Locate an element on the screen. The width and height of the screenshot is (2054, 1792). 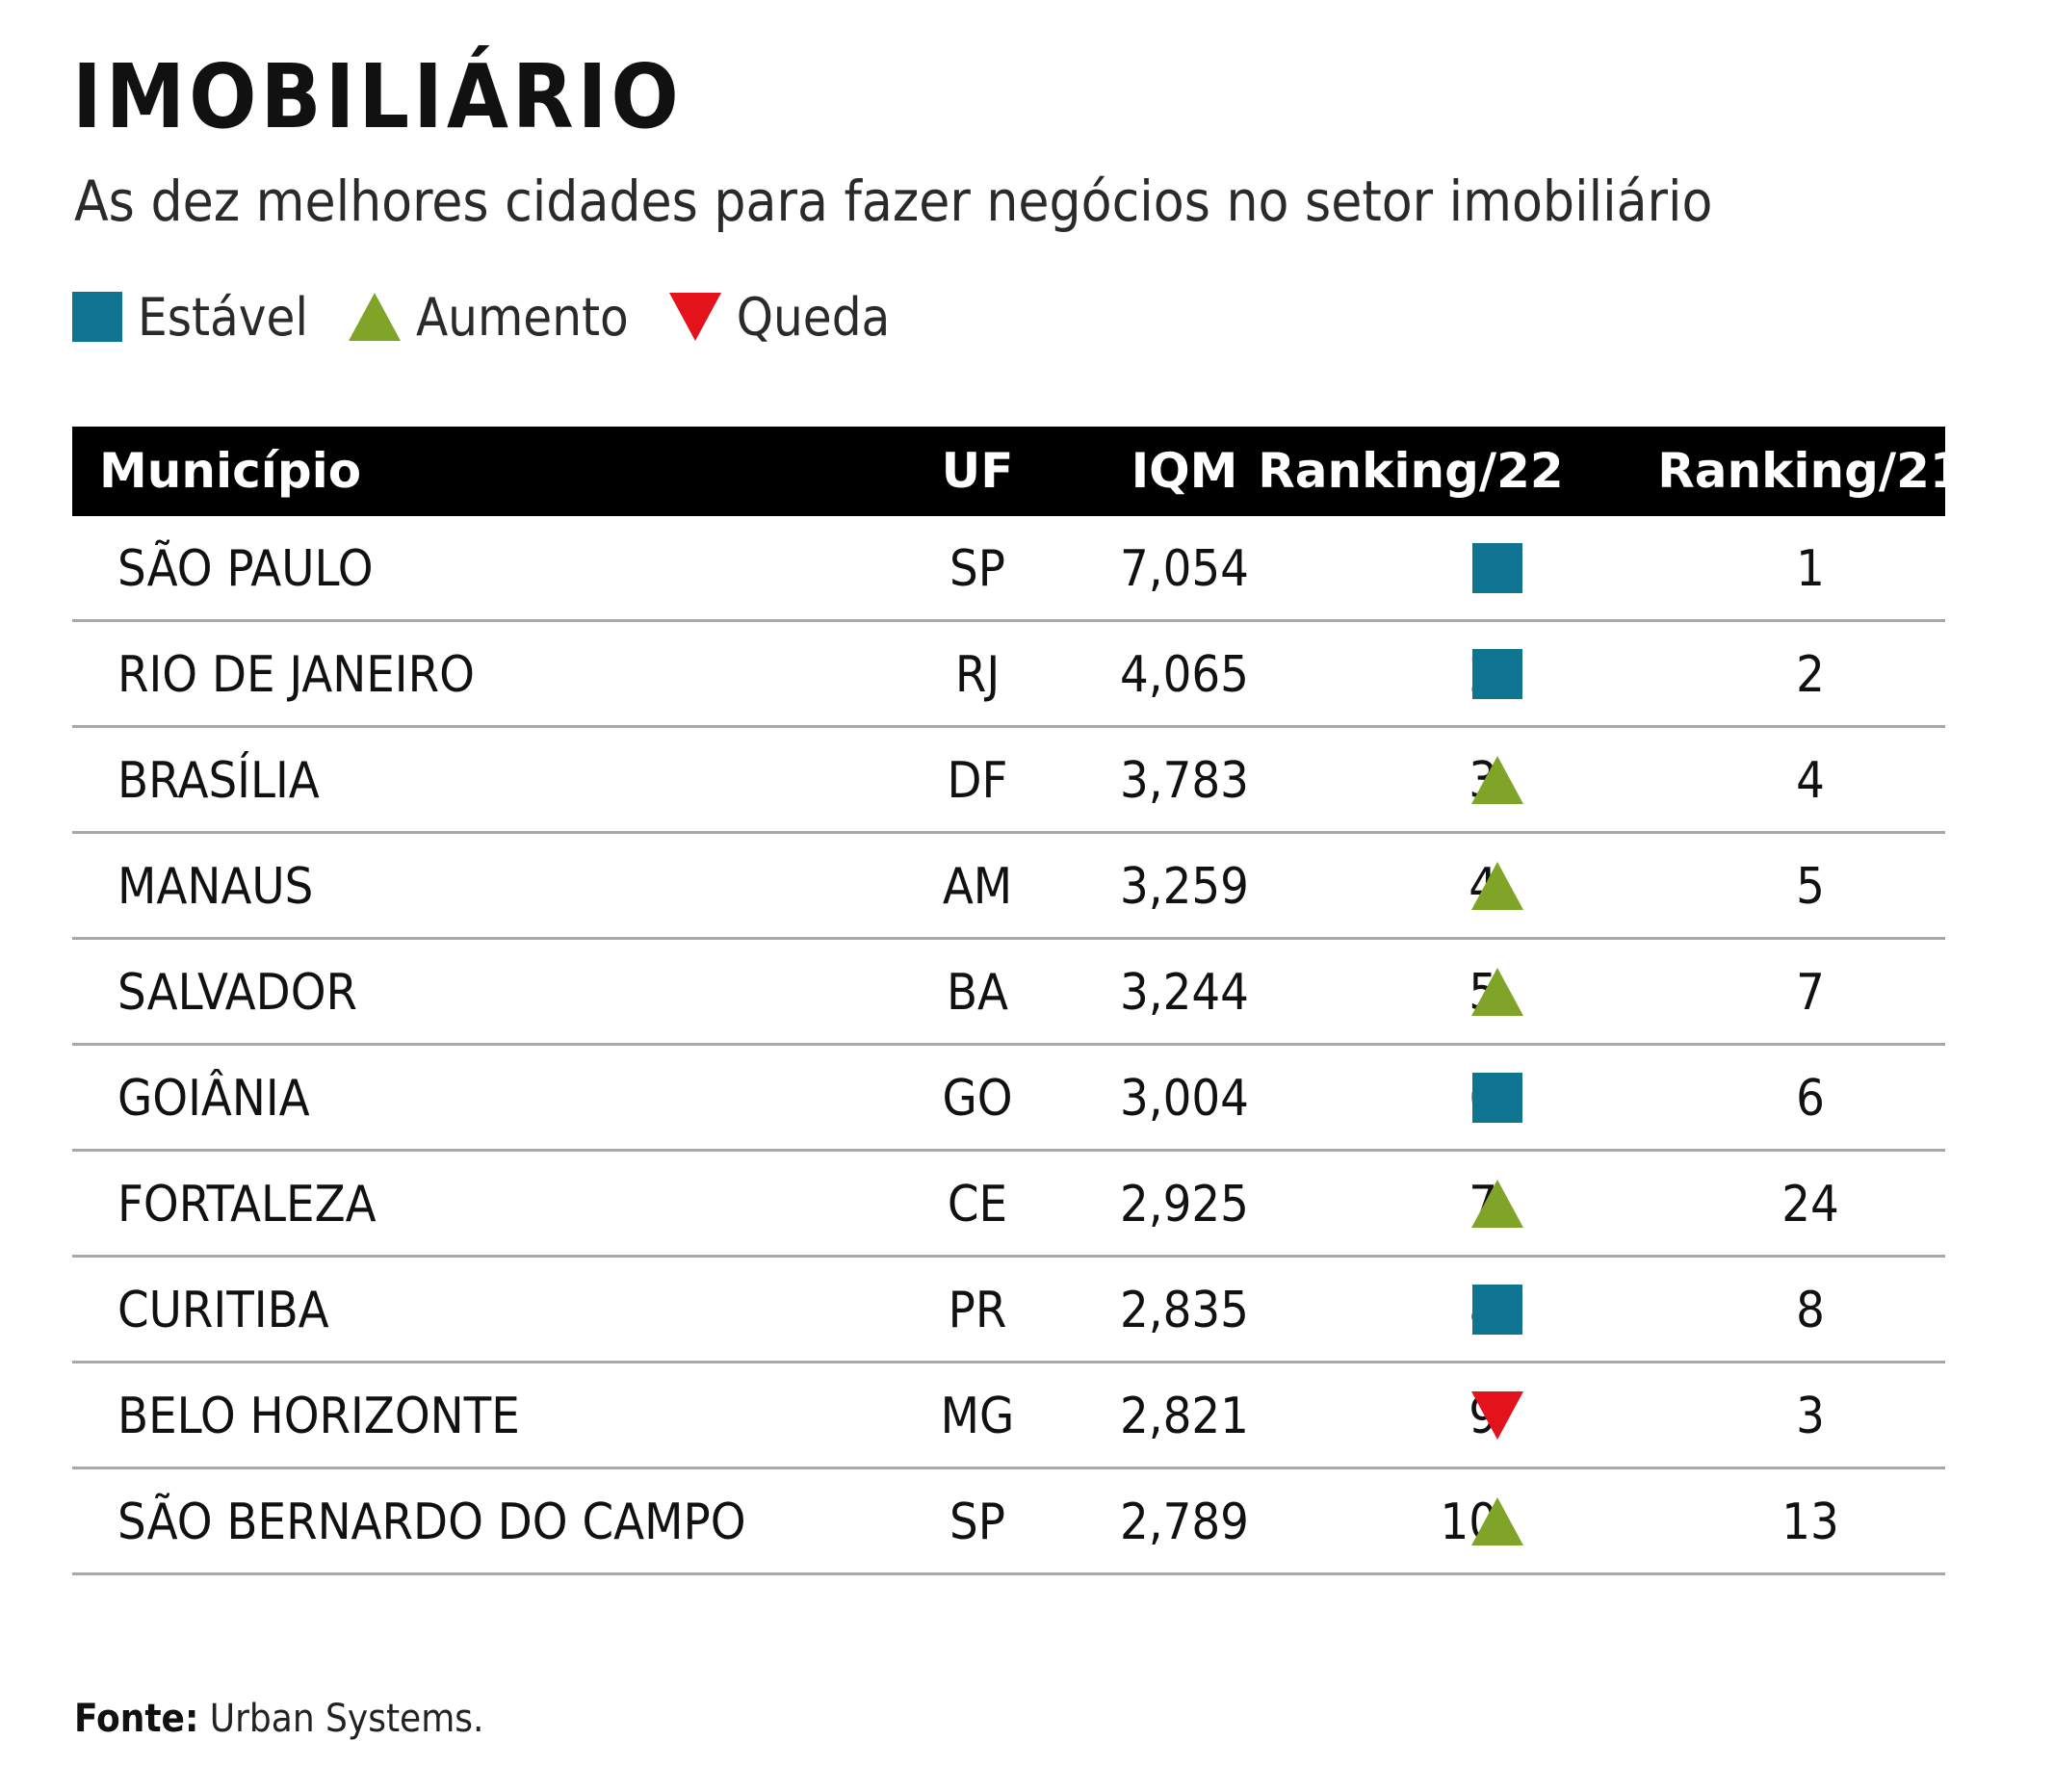
header-ranking-22: Ranking/22 is located at coordinates (1411, 471).